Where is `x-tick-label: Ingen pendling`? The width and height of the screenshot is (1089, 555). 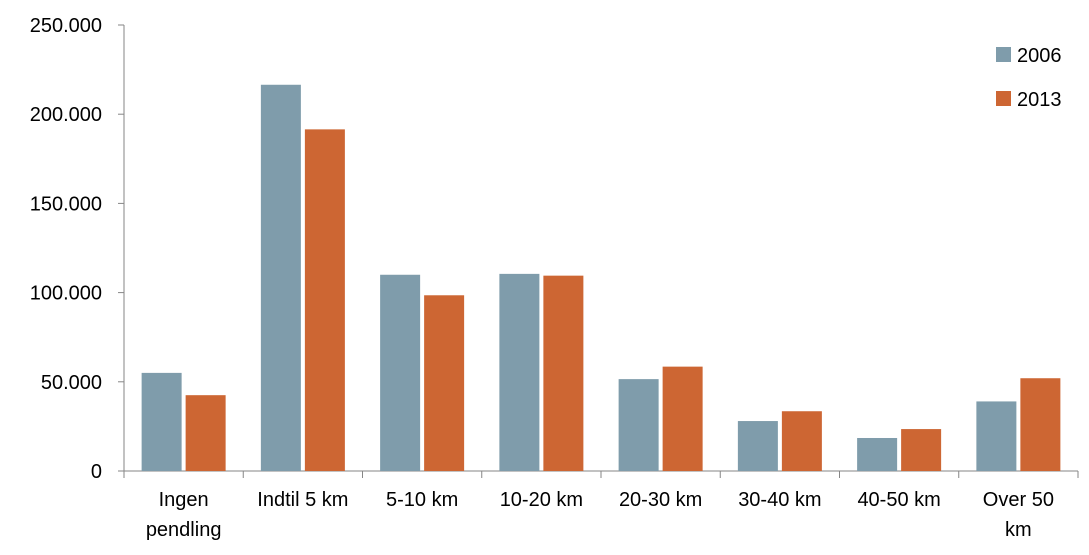
x-tick-label: Ingen pendling is located at coordinates (184, 515).